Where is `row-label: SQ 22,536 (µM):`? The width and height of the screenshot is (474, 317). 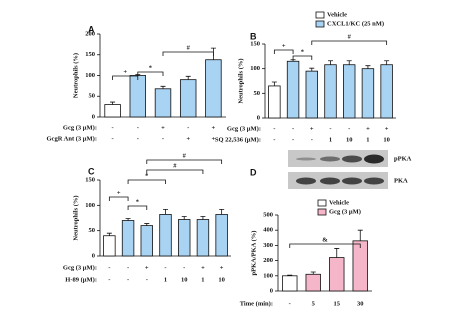 row-label: SQ 22,536 (µM): is located at coordinates (238, 139).